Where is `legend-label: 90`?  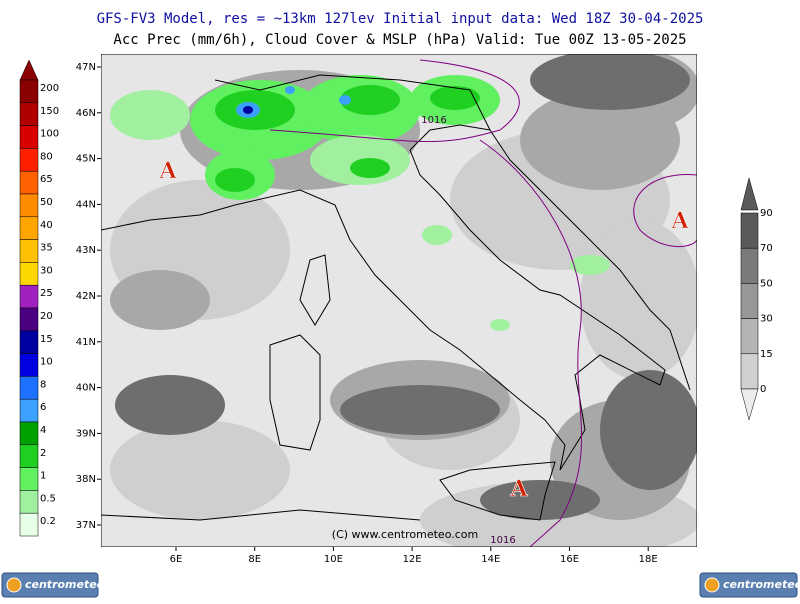
legend-label: 90 is located at coordinates (766, 213).